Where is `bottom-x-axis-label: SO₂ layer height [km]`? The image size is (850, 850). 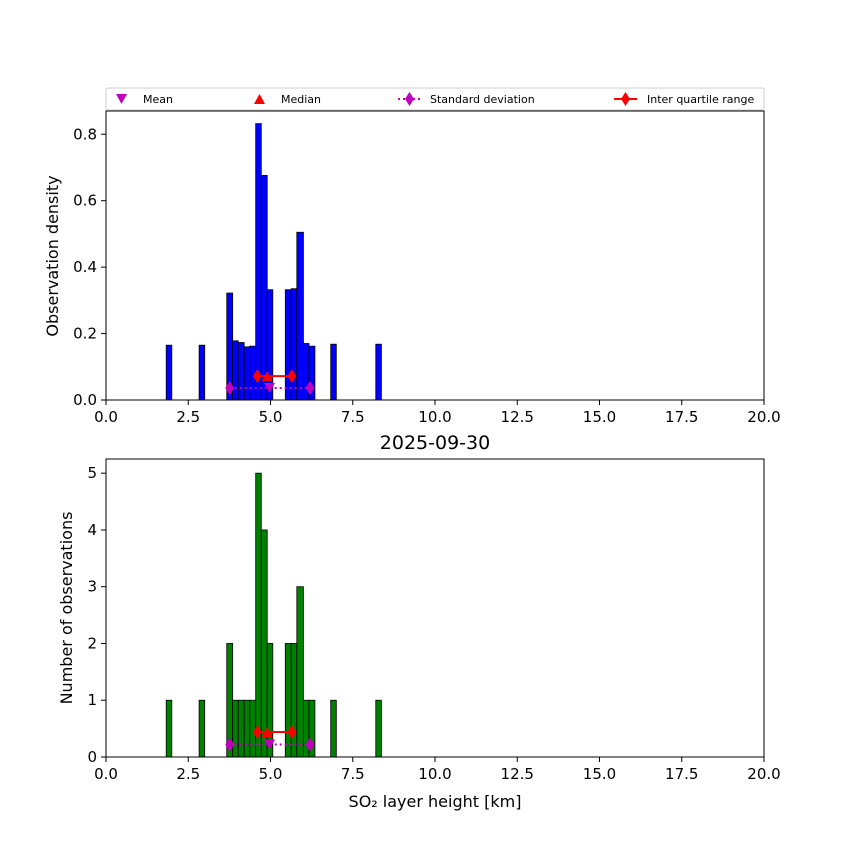
bottom-x-axis-label: SO₂ layer height [km] is located at coordinates (435, 801).